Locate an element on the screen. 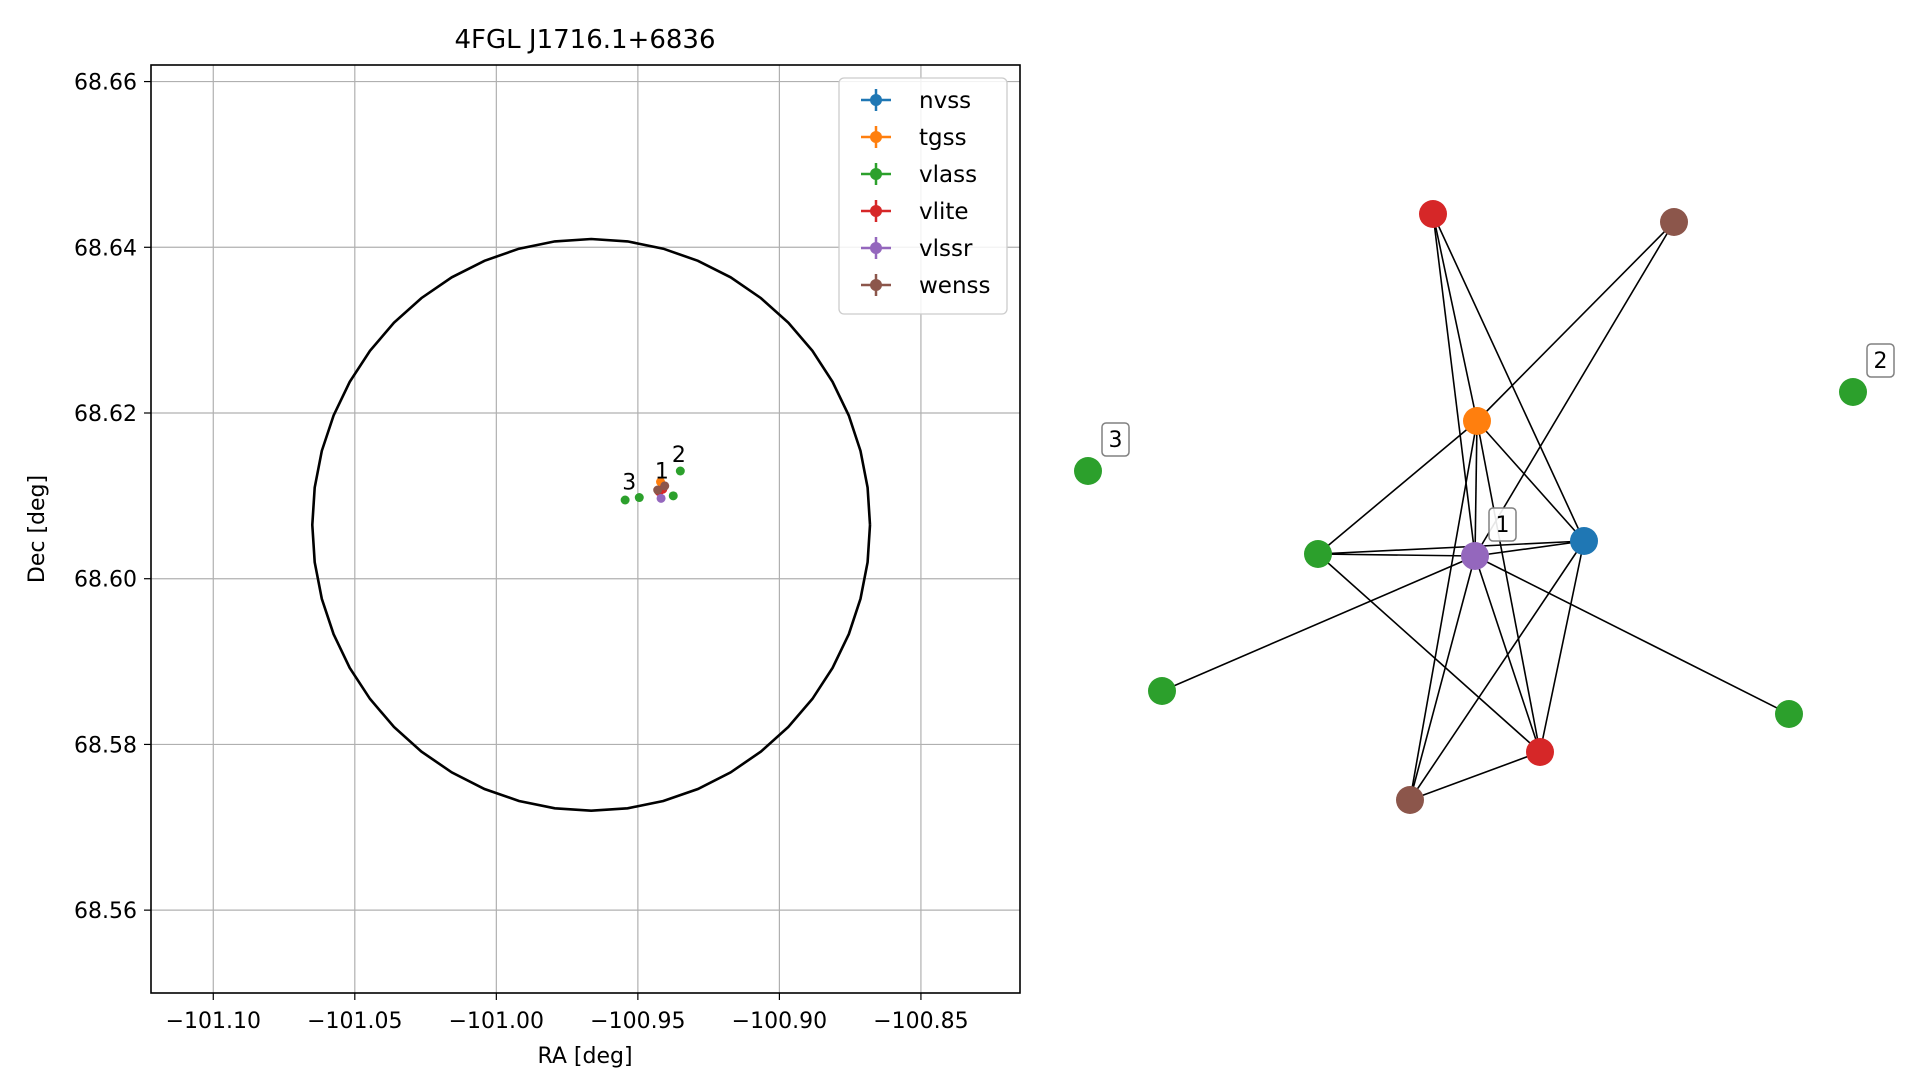 This screenshot has height=1080, width=1919. source-labels: 12 3 is located at coordinates (654, 469).